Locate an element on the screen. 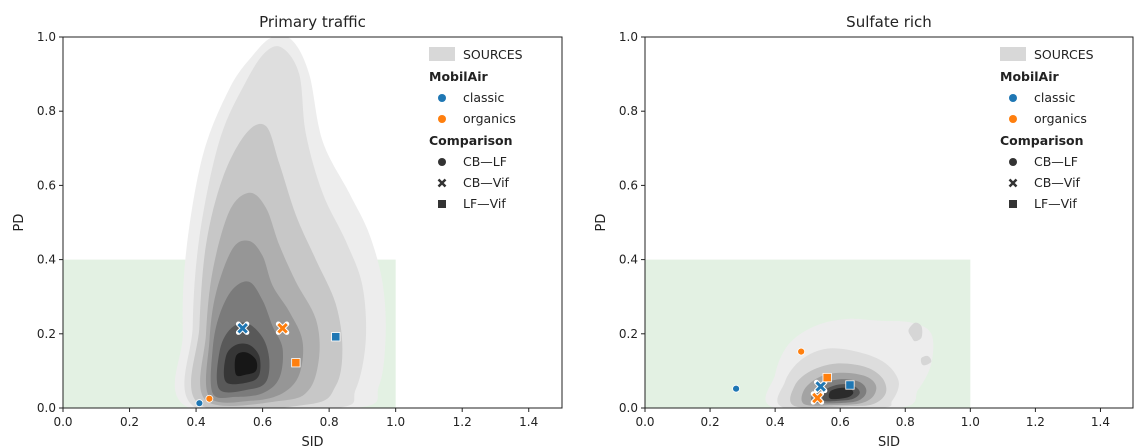 This screenshot has height=448, width=1135. chart-title: Primary traffic is located at coordinates (312, 22).